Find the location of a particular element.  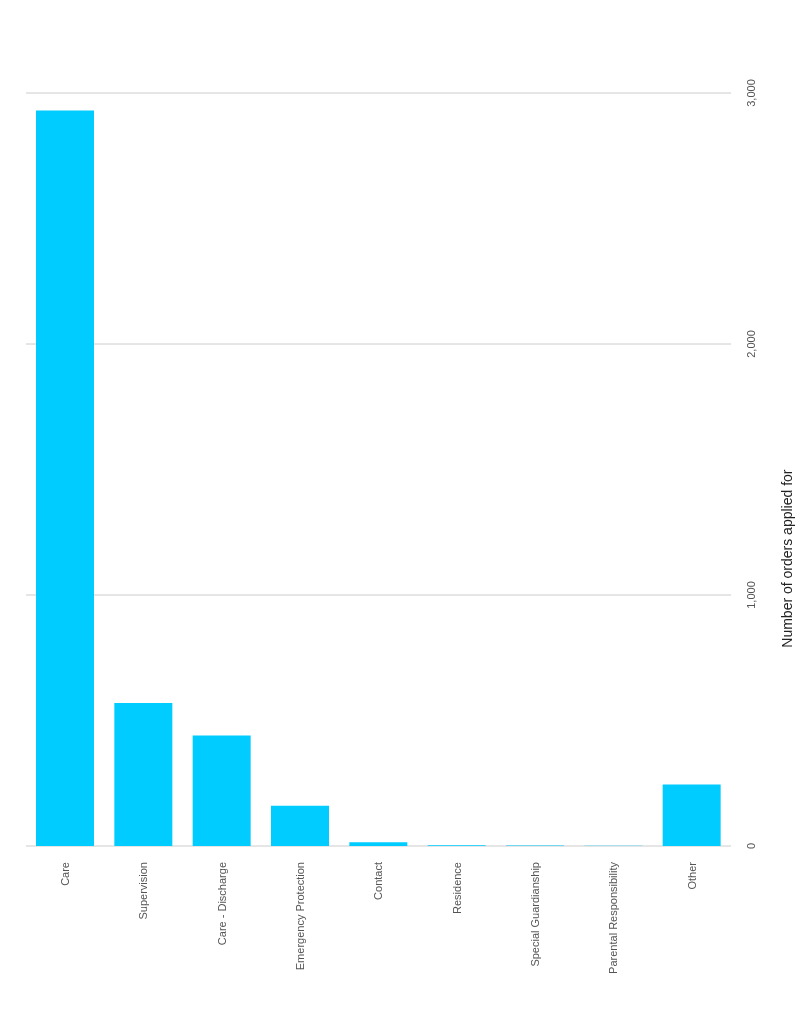

y-tick-label: 3,000 is located at coordinates (751, 93).